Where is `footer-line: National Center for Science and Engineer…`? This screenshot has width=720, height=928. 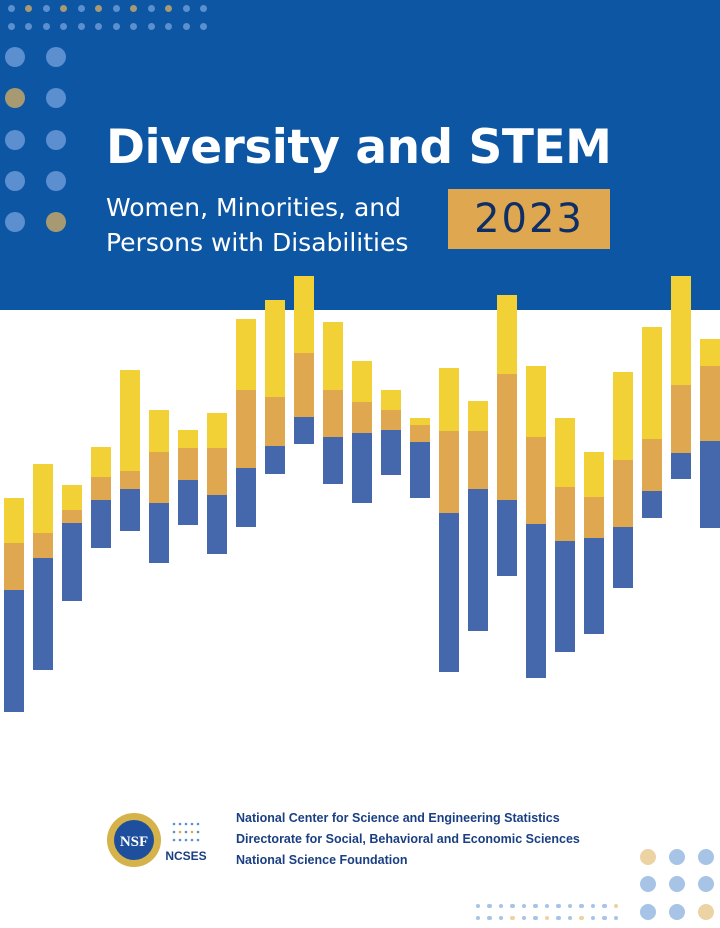
footer-line: National Center for Science and Engineer… is located at coordinates (398, 818).